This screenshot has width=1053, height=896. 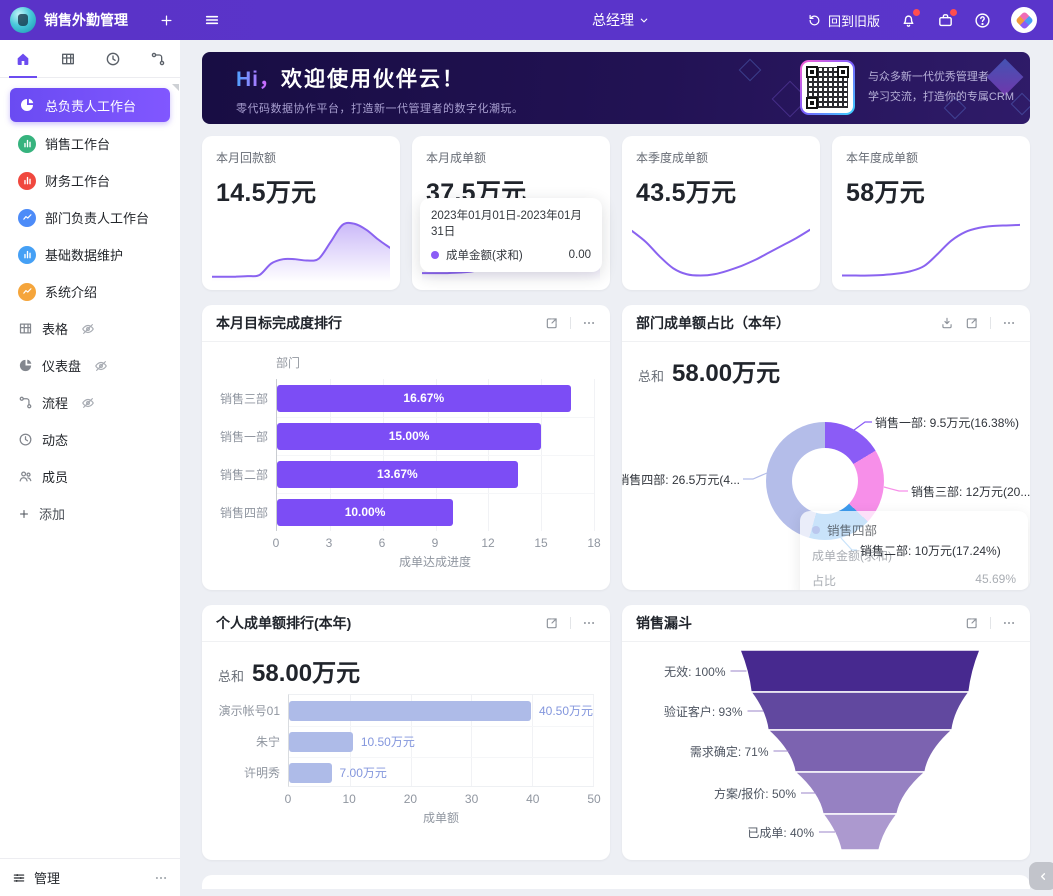 I want to click on sidebar-item-部门负责人工作台: 部门负责人工作台, so click(x=90, y=217).